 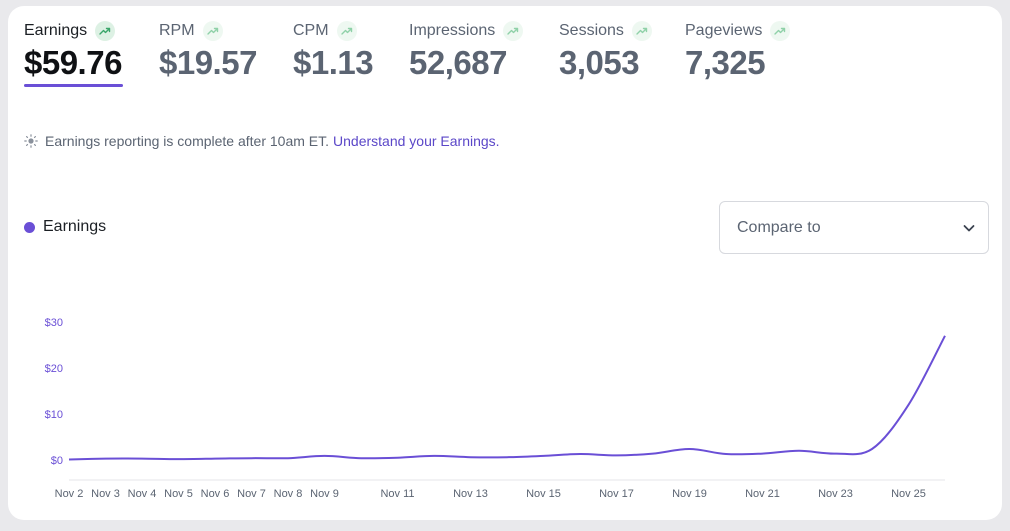 I want to click on x-tick-label: Nov 19, so click(x=689, y=494).